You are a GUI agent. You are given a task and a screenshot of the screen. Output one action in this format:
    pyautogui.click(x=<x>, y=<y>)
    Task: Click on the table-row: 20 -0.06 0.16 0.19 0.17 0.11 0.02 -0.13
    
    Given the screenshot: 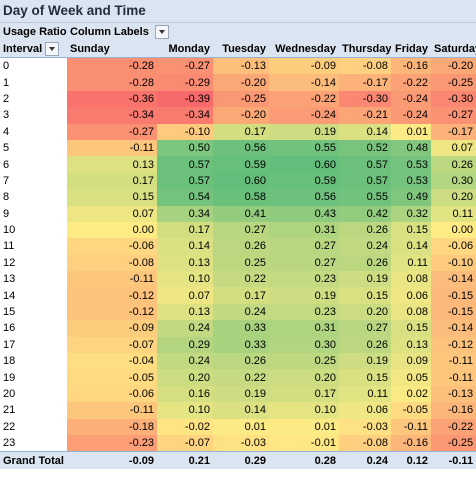 What is the action you would take?
    pyautogui.click(x=238, y=394)
    